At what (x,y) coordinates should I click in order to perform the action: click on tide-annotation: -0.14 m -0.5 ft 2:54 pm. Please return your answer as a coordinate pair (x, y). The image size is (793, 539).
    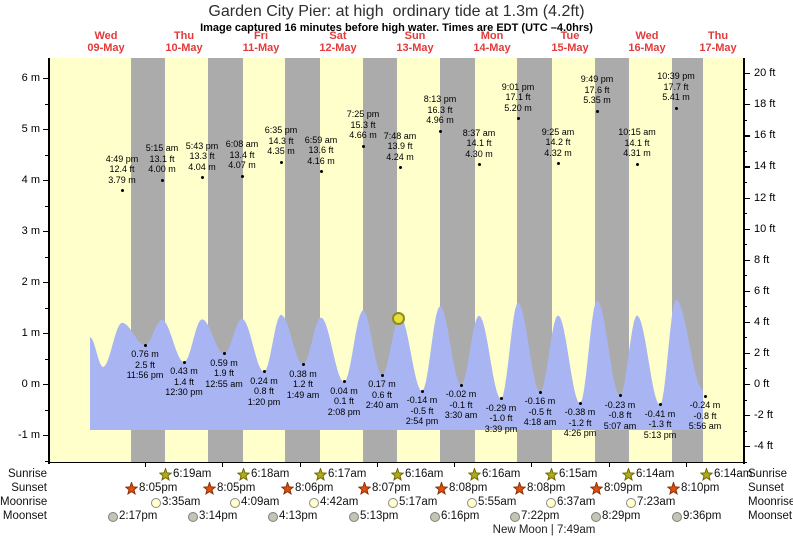
    Looking at the image, I should click on (422, 411).